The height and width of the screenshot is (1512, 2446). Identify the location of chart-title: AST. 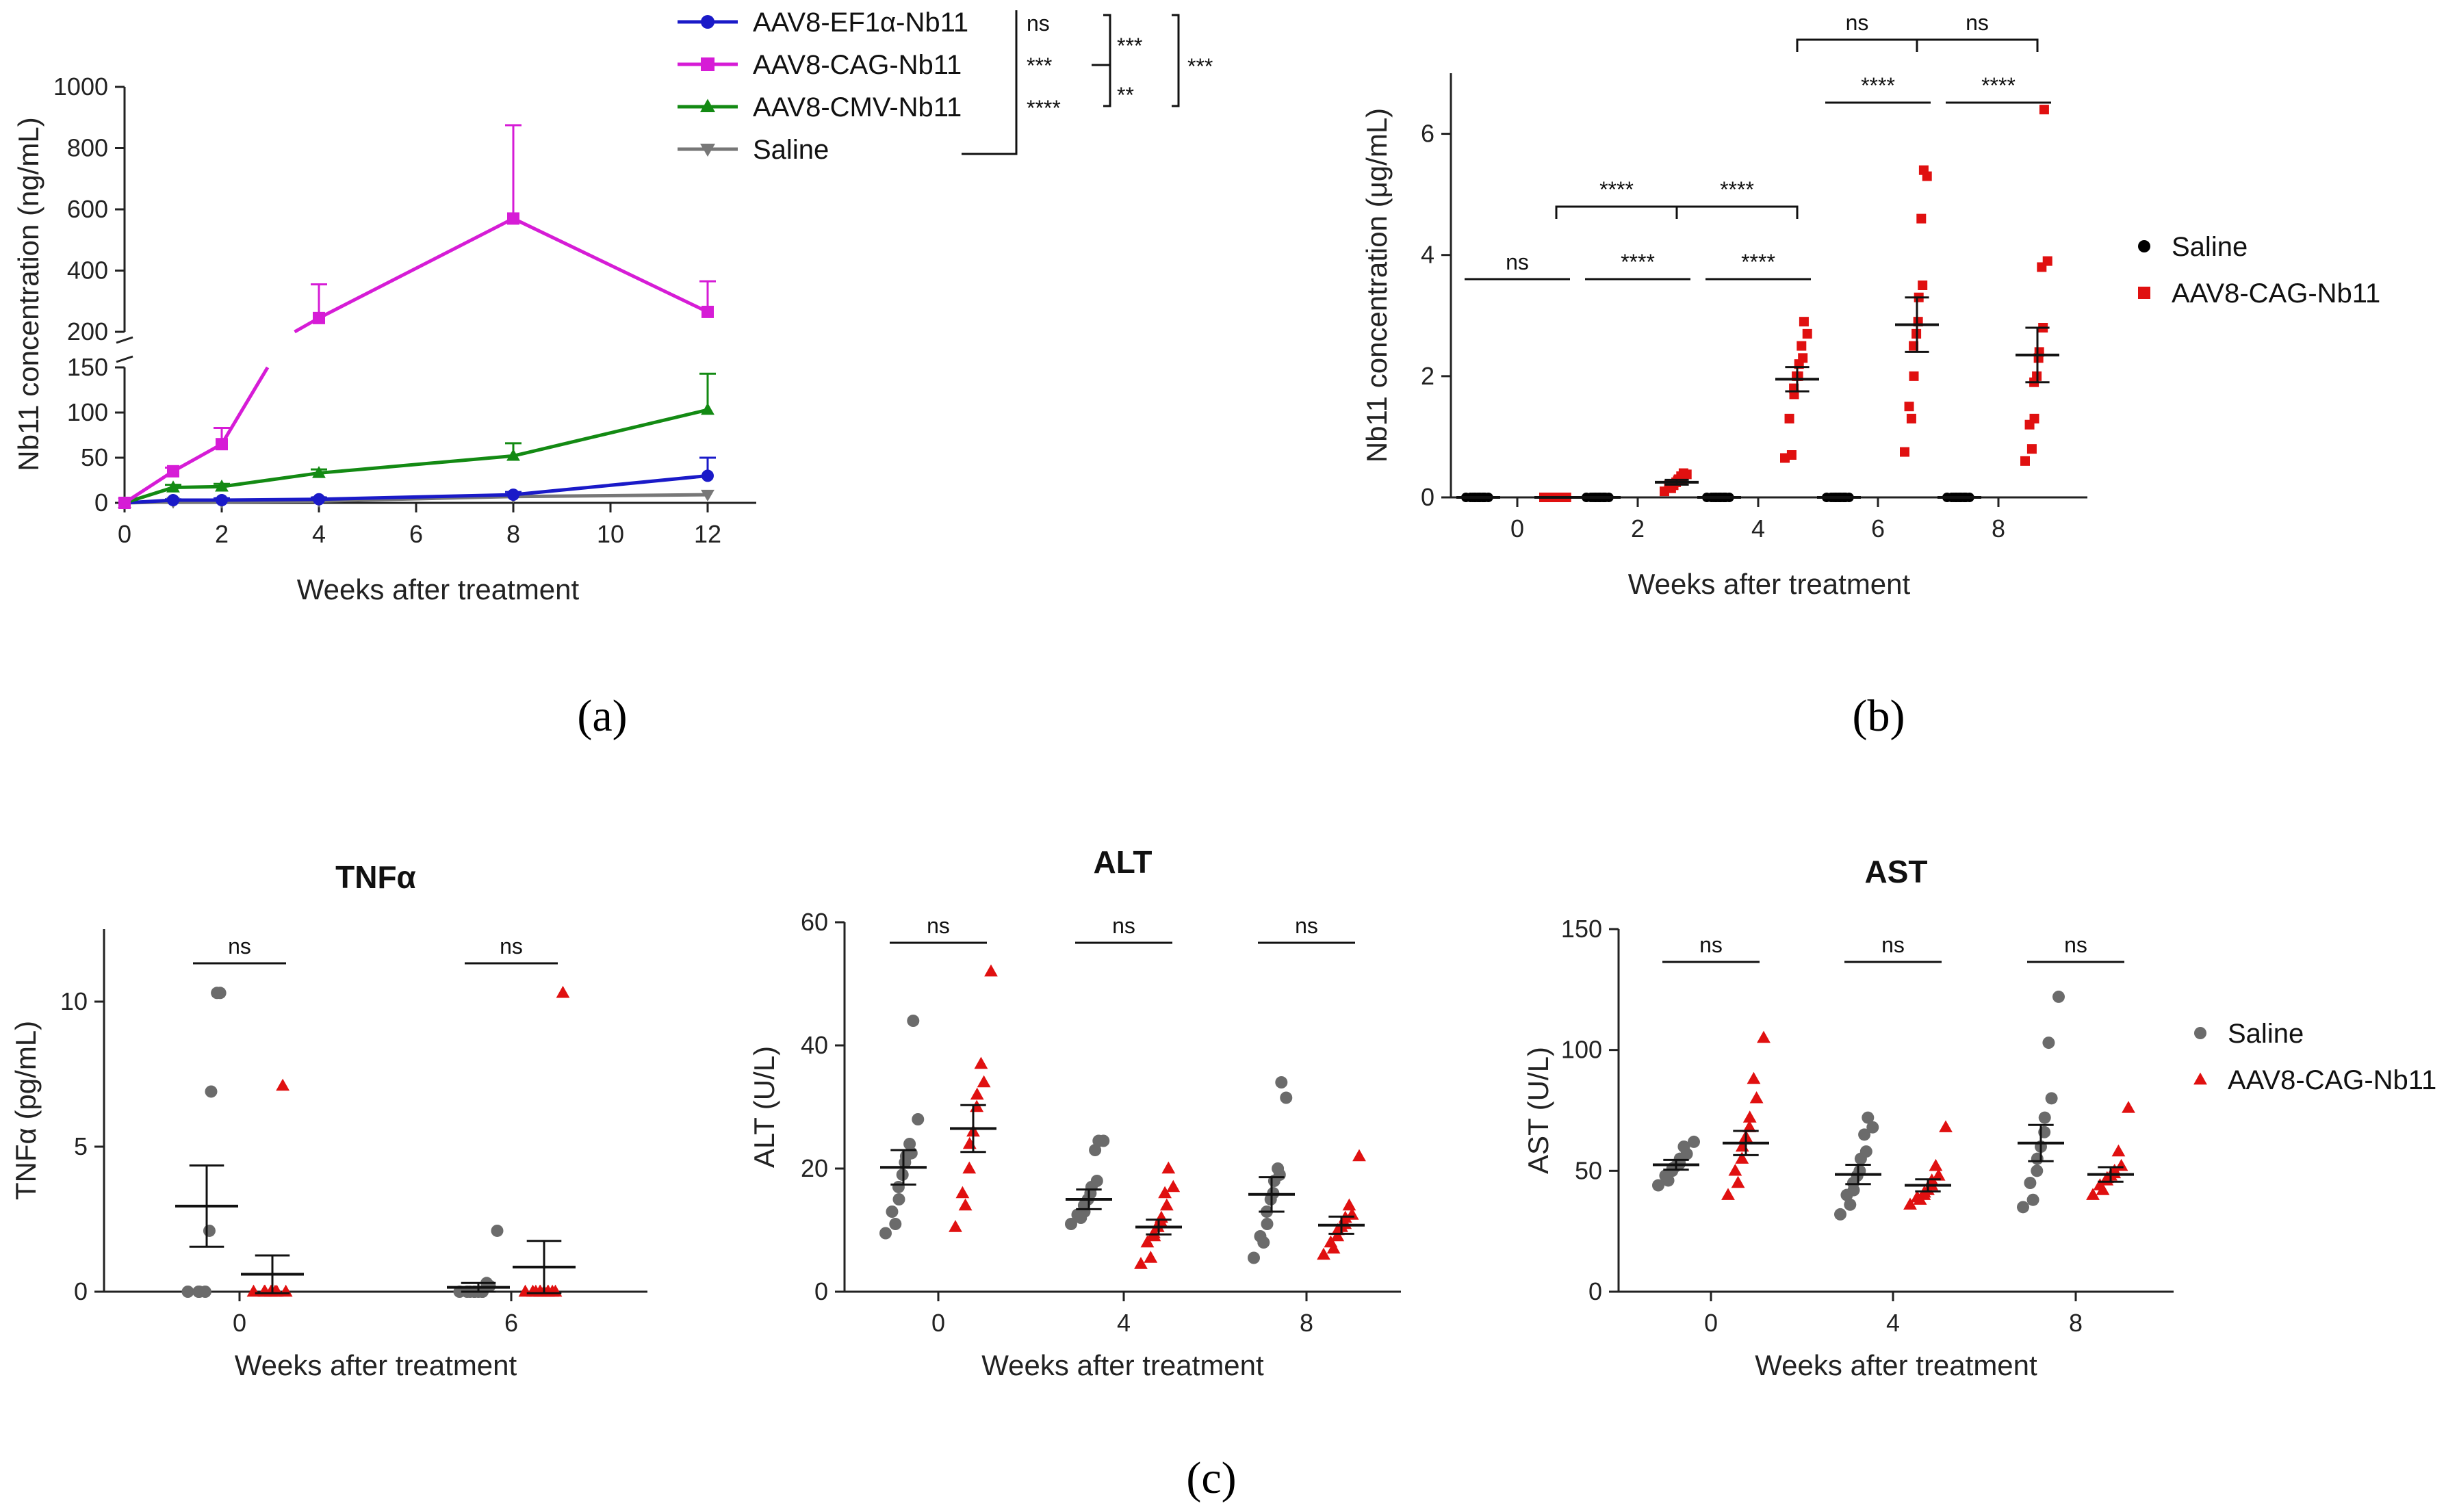
(1897, 871).